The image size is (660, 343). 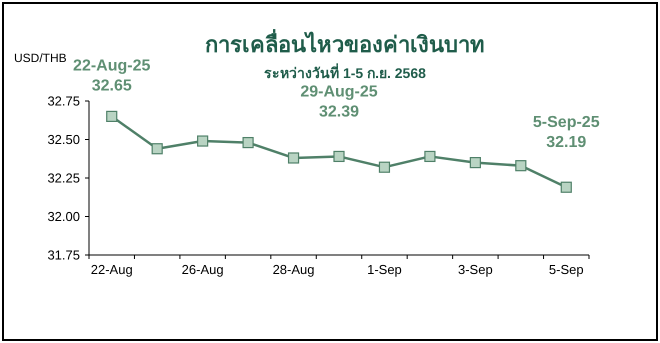 What do you see at coordinates (63, 139) in the screenshot?
I see `y-tick-label: 32.50` at bounding box center [63, 139].